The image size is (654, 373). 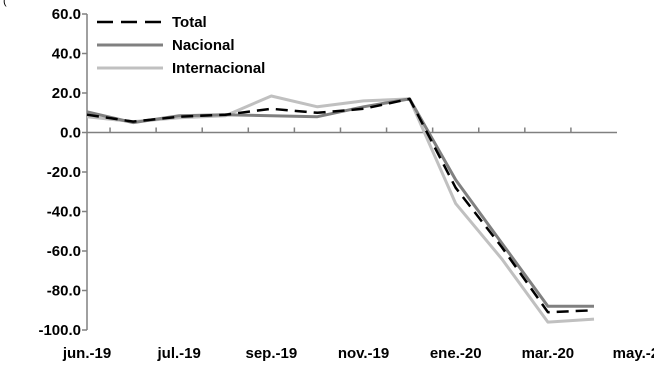 What do you see at coordinates (64, 172) in the screenshot?
I see `y-tick-label: -20.0` at bounding box center [64, 172].